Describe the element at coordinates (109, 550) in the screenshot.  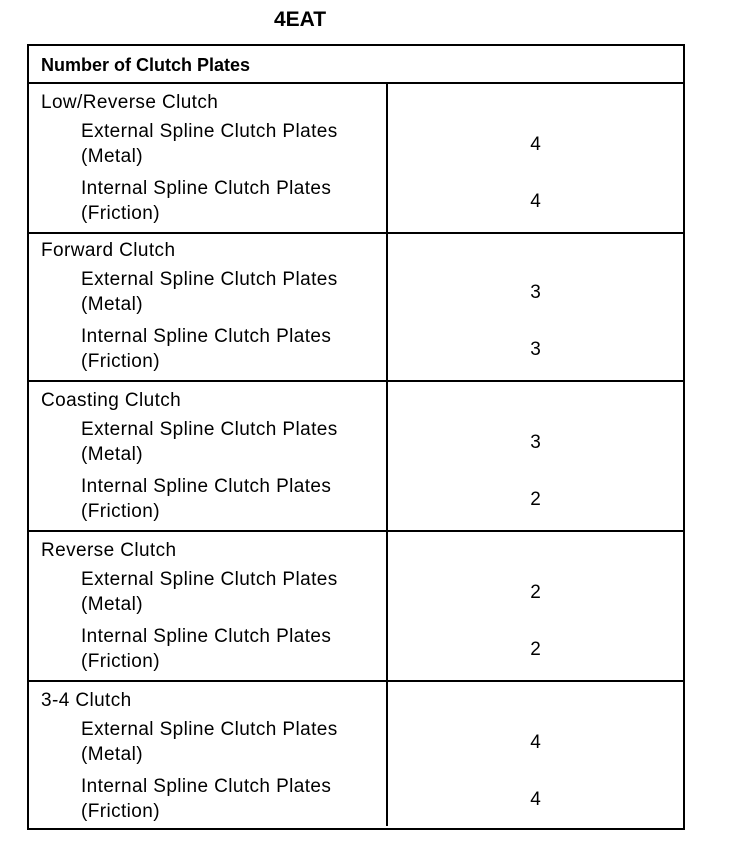
I see `clutch-name: Reverse Clutch` at that location.